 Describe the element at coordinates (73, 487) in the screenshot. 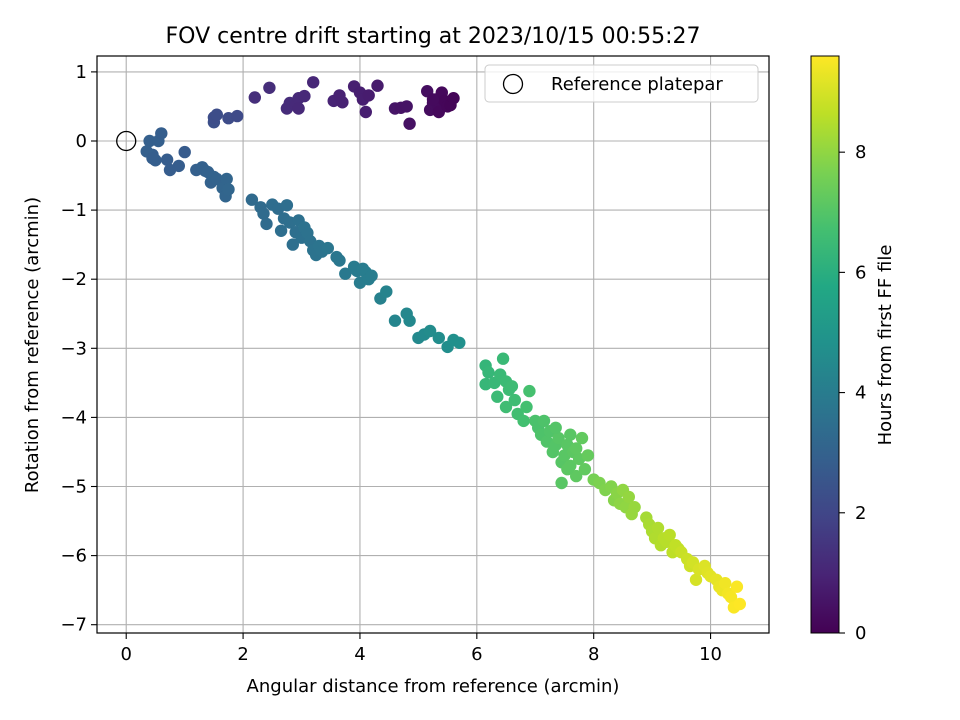

I see `y-tick-label: −5` at that location.